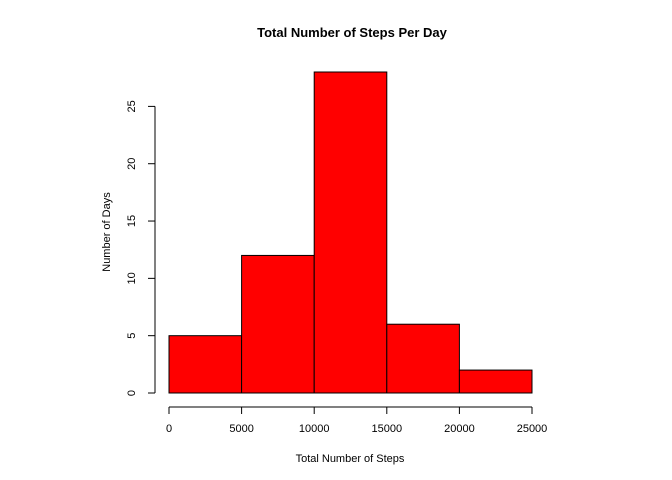 The width and height of the screenshot is (672, 480). Describe the element at coordinates (387, 429) in the screenshot. I see `x-tick-label: 15000` at that location.